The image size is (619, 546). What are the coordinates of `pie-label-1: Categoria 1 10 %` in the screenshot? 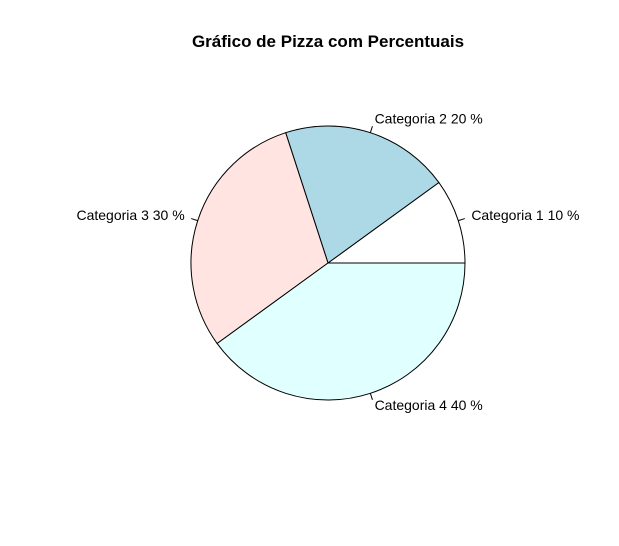 It's located at (525, 215).